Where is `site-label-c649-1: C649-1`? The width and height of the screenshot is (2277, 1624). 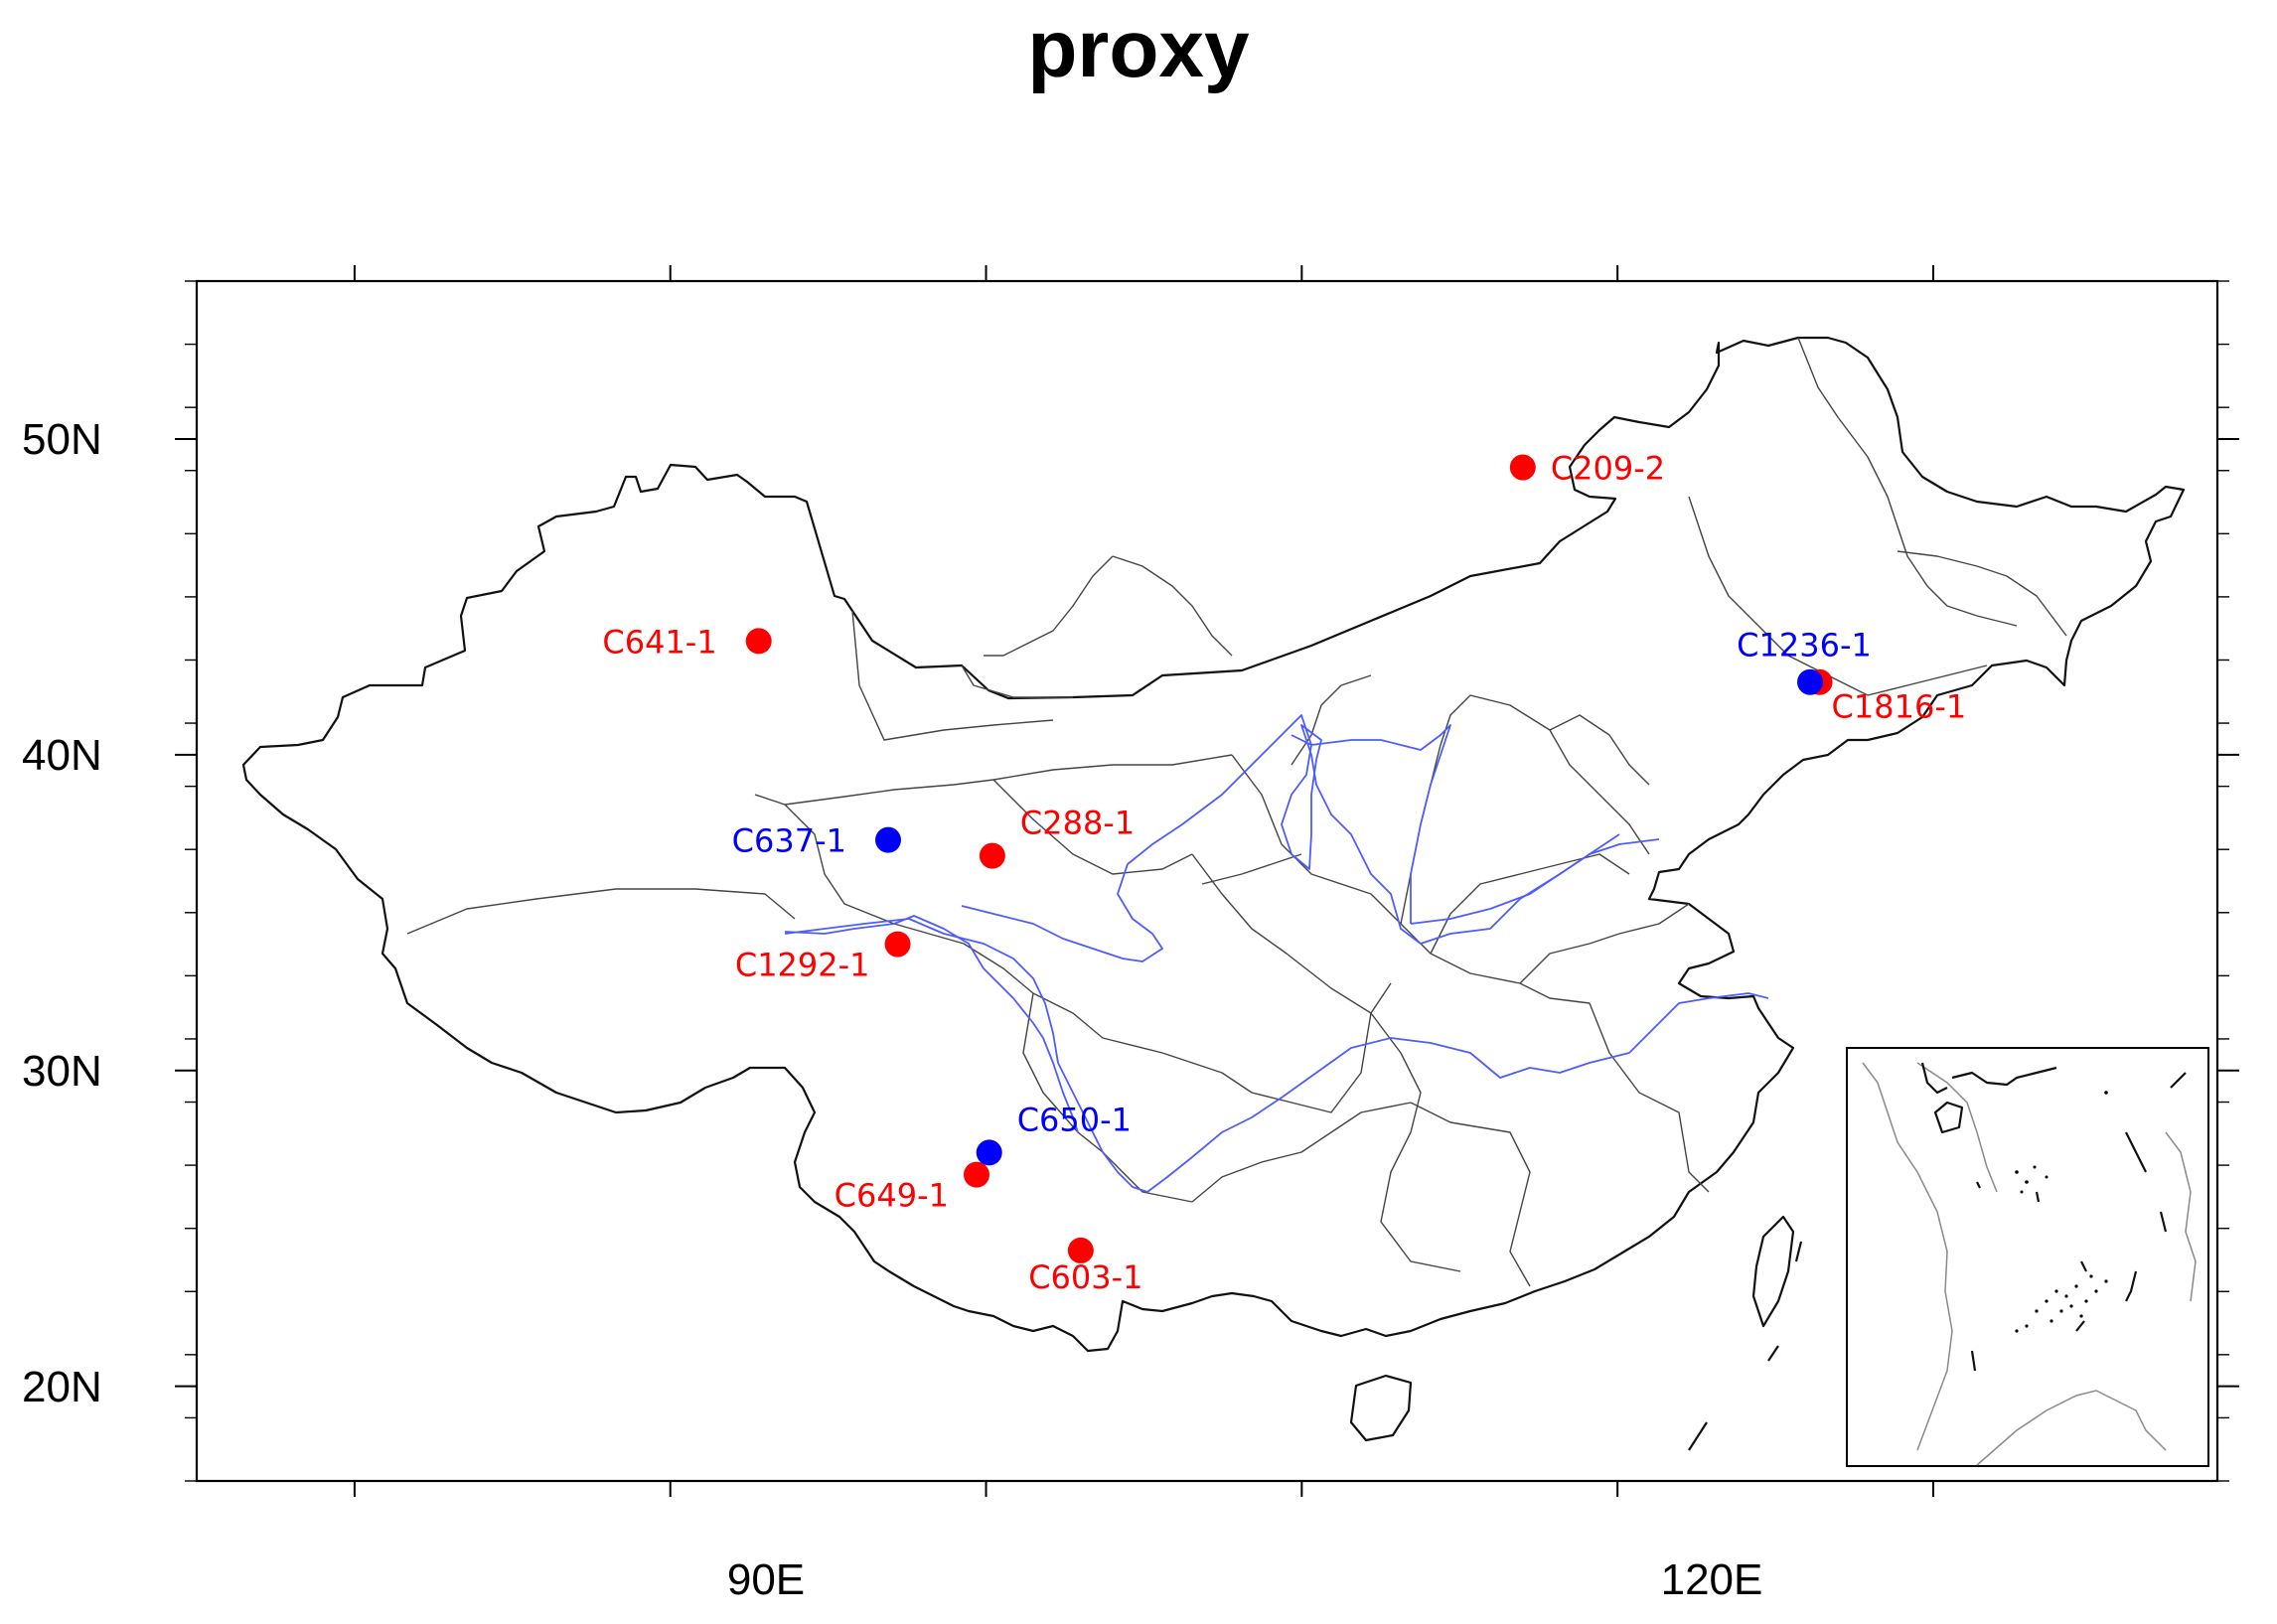
site-label-c649-1: C649-1 is located at coordinates (892, 1196).